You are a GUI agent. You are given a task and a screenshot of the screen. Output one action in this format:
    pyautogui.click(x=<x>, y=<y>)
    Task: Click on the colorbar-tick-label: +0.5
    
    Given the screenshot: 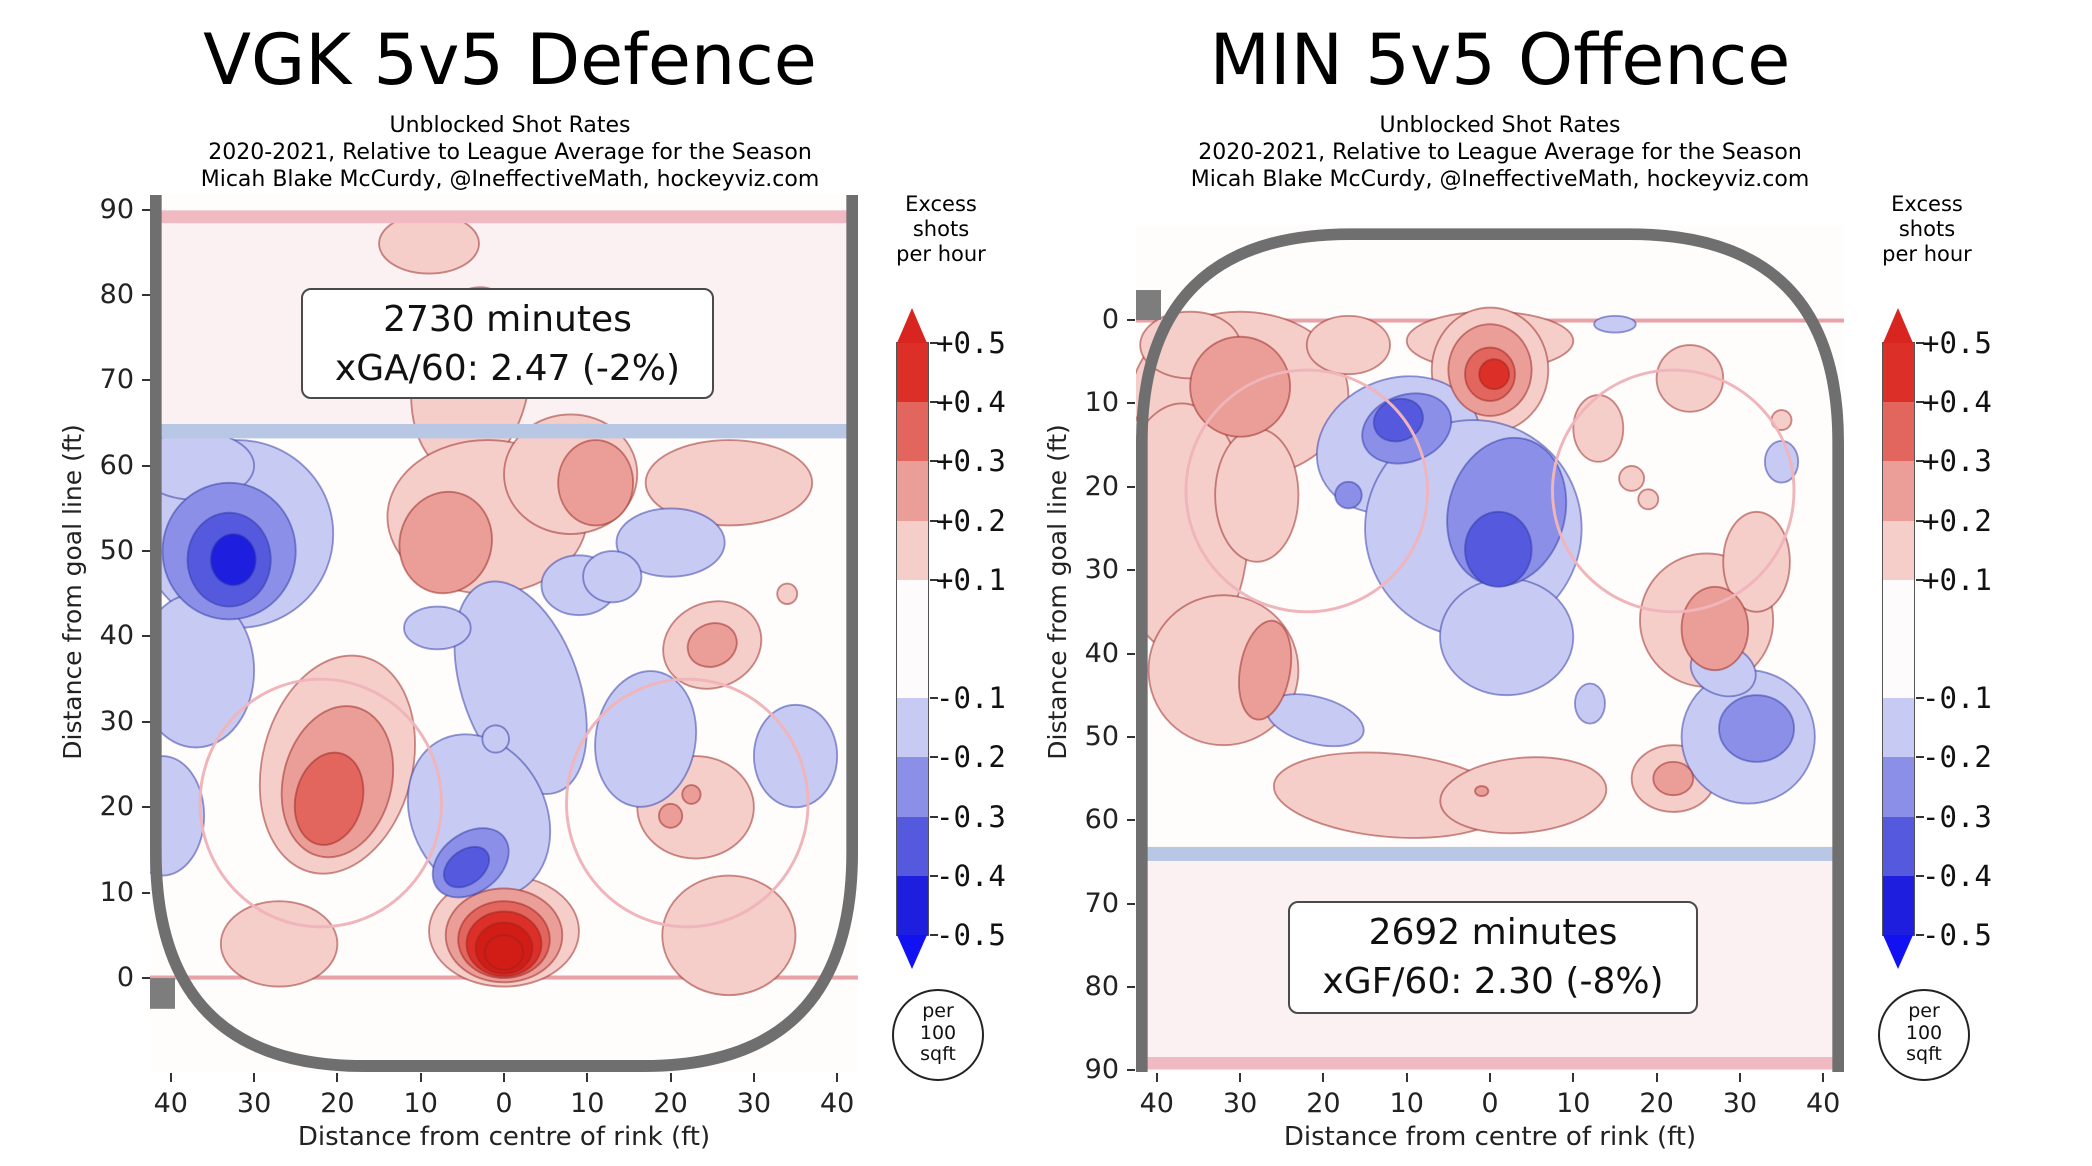 What is the action you would take?
    pyautogui.click(x=971, y=343)
    